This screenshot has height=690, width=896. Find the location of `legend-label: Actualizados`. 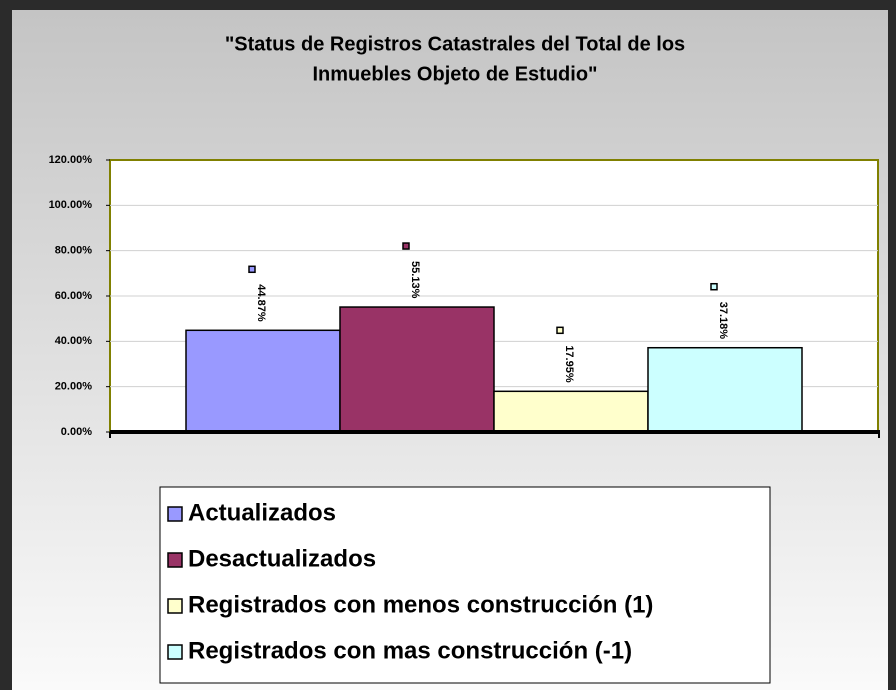

legend-label: Actualizados is located at coordinates (262, 512).